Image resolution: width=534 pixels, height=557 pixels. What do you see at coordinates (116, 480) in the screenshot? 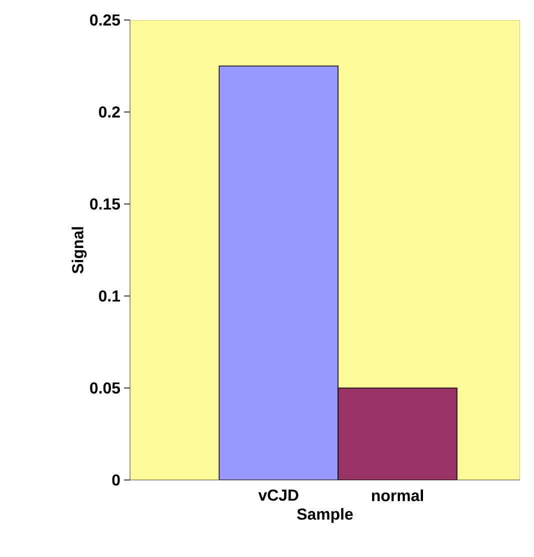
I see `y-tick-label: 0` at bounding box center [116, 480].